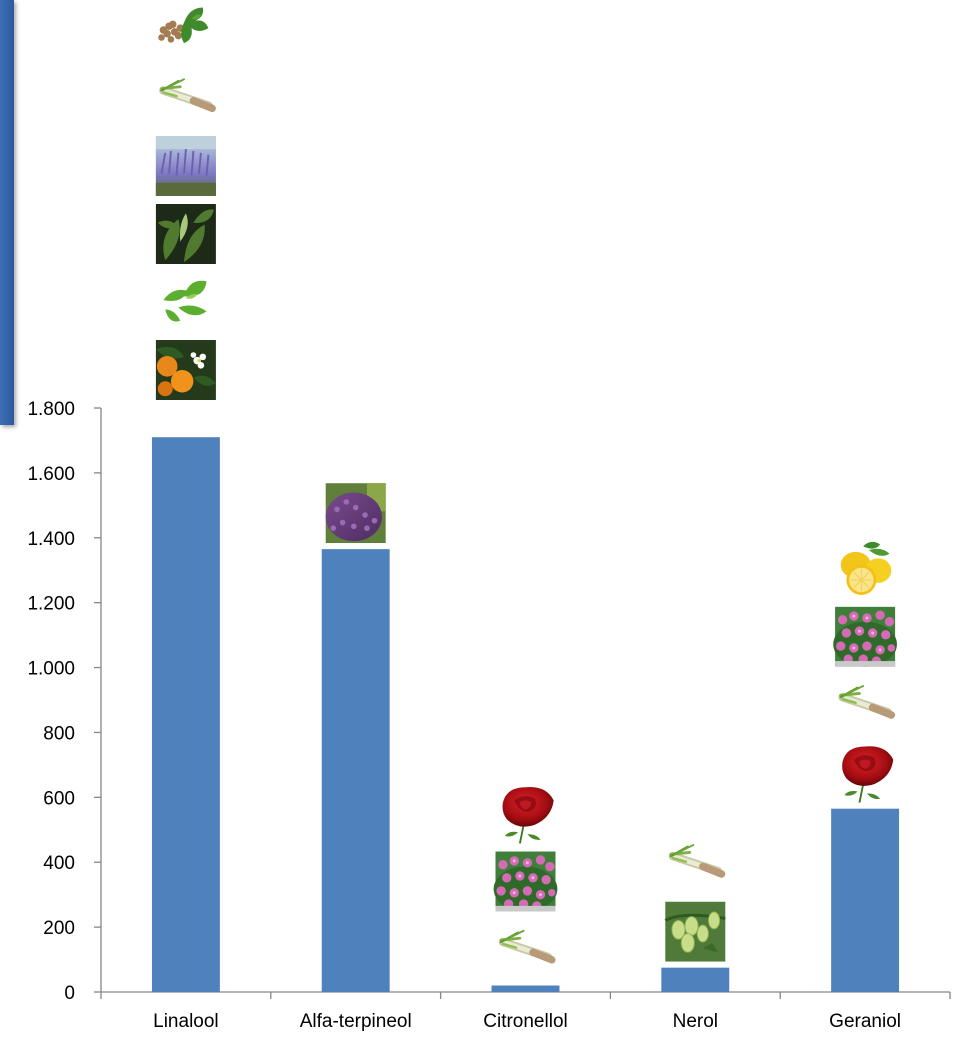 The image size is (955, 1040). What do you see at coordinates (185, 370) in the screenshot?
I see `orange-blossom-image` at bounding box center [185, 370].